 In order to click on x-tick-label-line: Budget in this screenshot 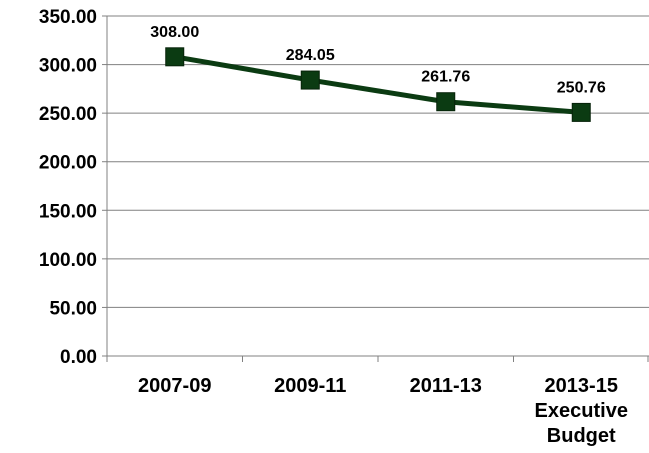, I will do `click(581, 436)`.